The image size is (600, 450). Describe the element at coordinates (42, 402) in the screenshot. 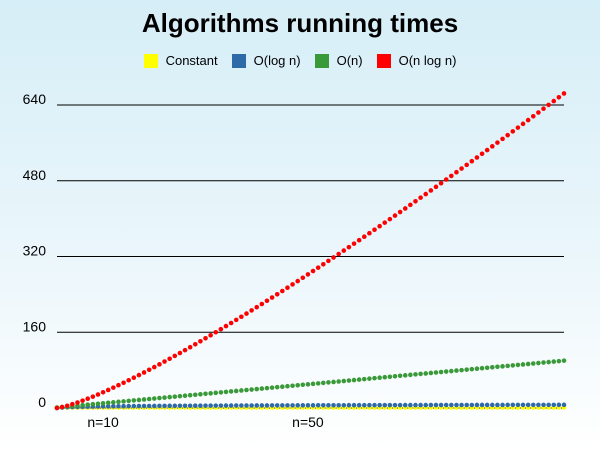

I see `y-tick-label: 0` at that location.